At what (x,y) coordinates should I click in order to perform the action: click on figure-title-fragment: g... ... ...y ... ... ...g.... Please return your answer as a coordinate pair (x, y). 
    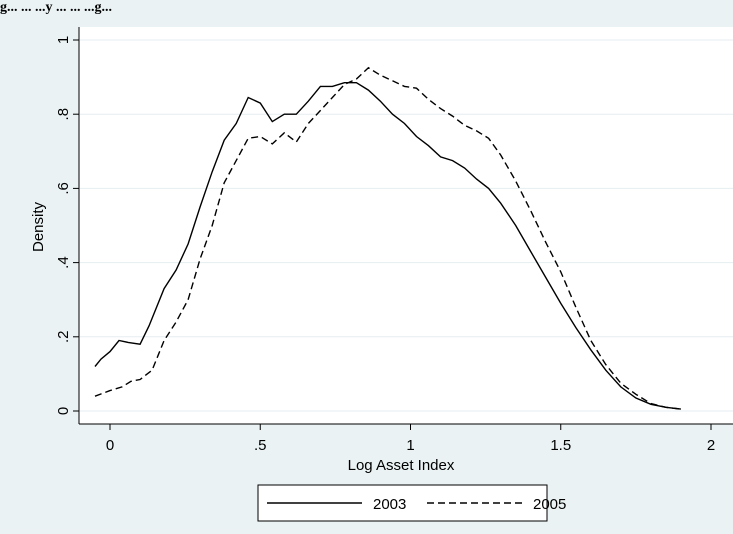
    Looking at the image, I should click on (56, 7).